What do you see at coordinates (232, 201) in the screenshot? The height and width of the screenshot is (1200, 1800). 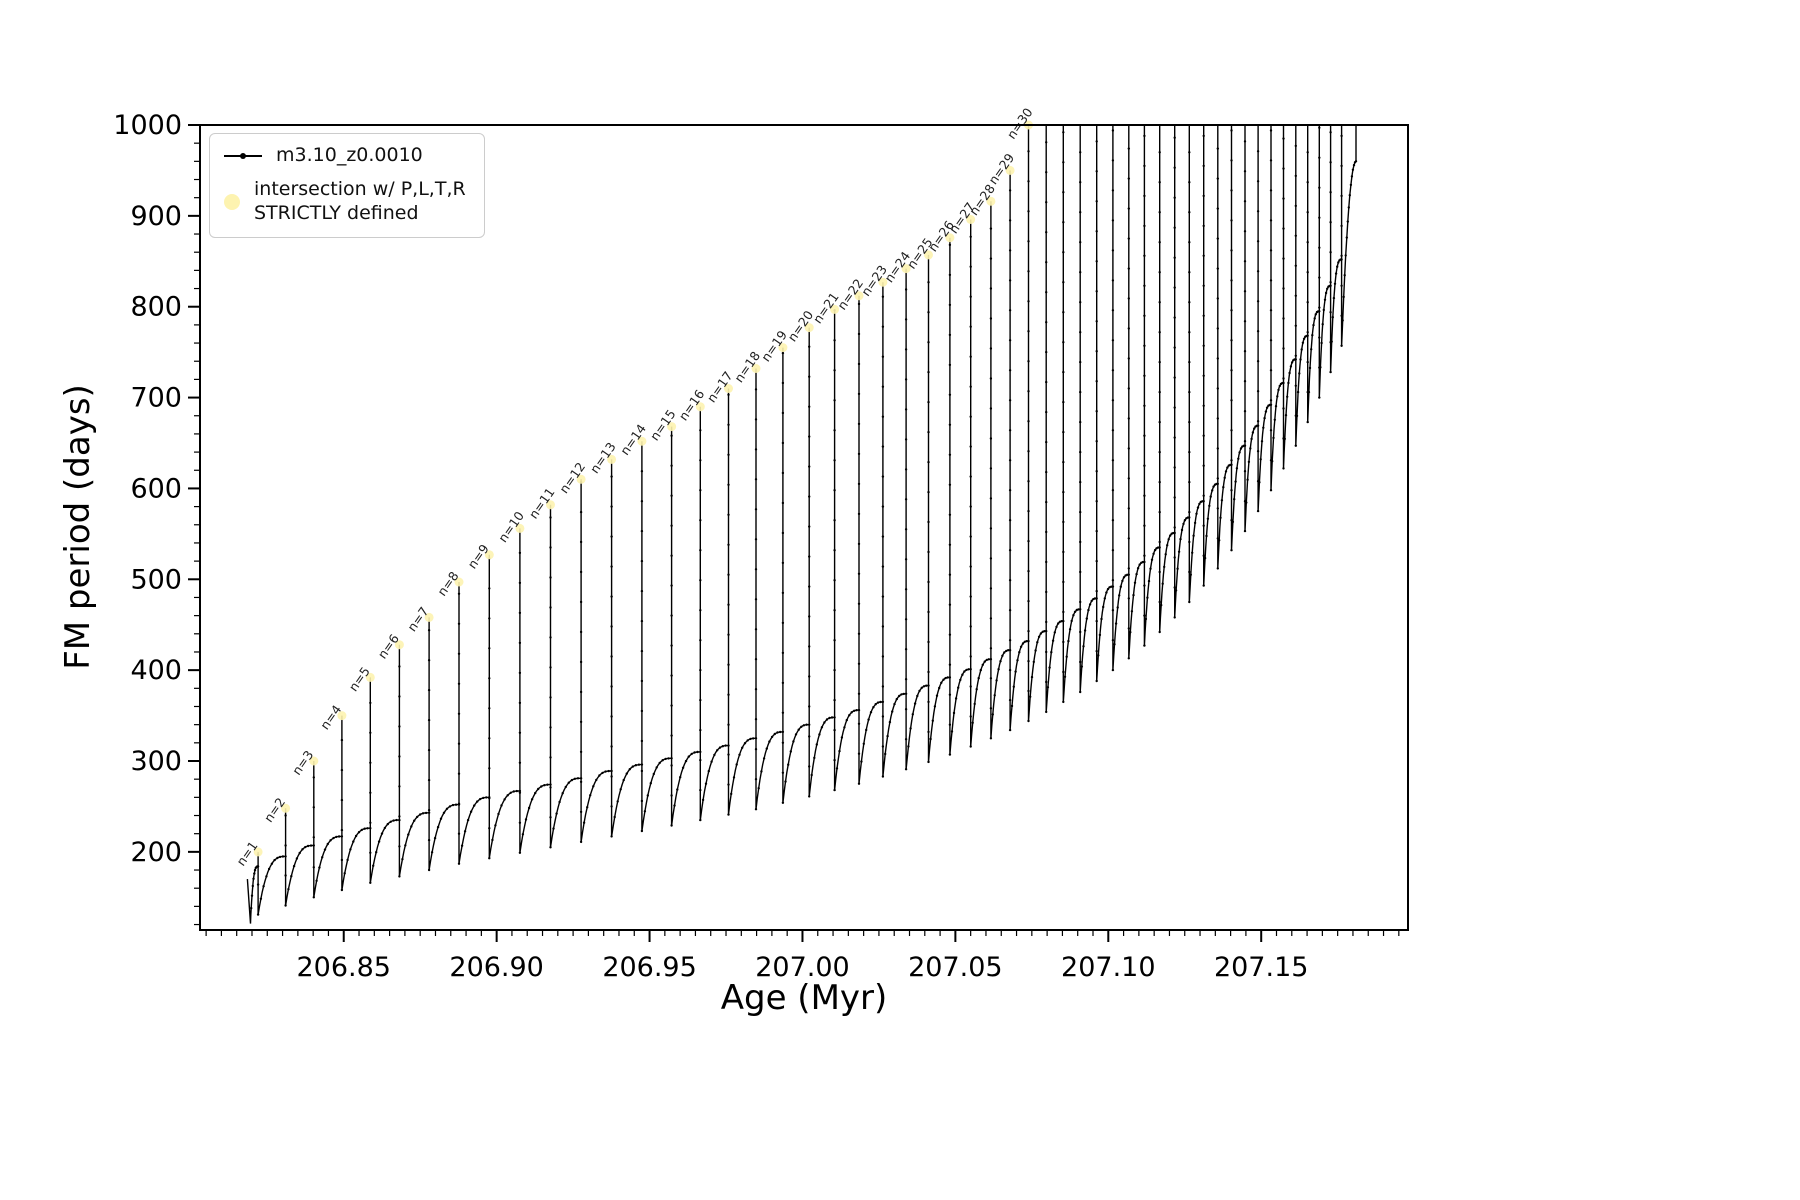 I see `intersection-marker-swatch-icon` at bounding box center [232, 201].